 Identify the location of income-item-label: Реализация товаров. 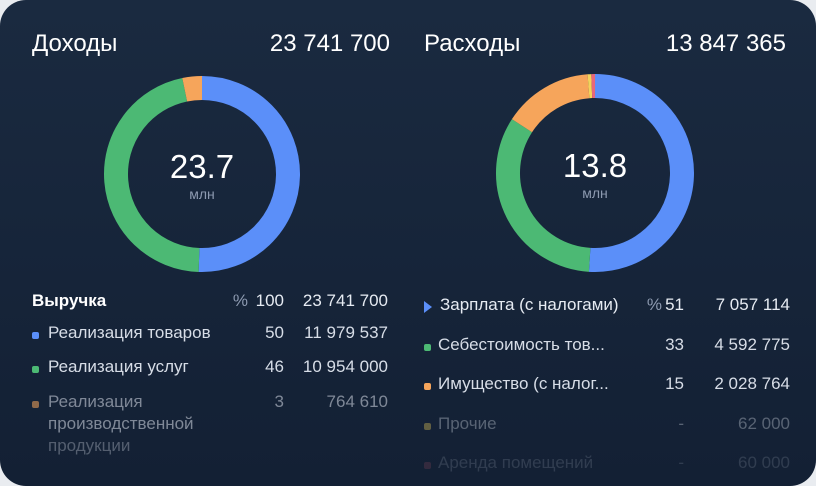
(129, 332).